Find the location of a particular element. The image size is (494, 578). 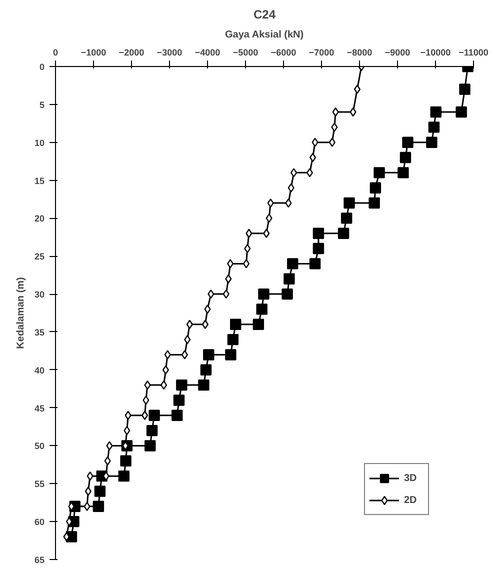

y-tick-label: 60 is located at coordinates (39, 522).